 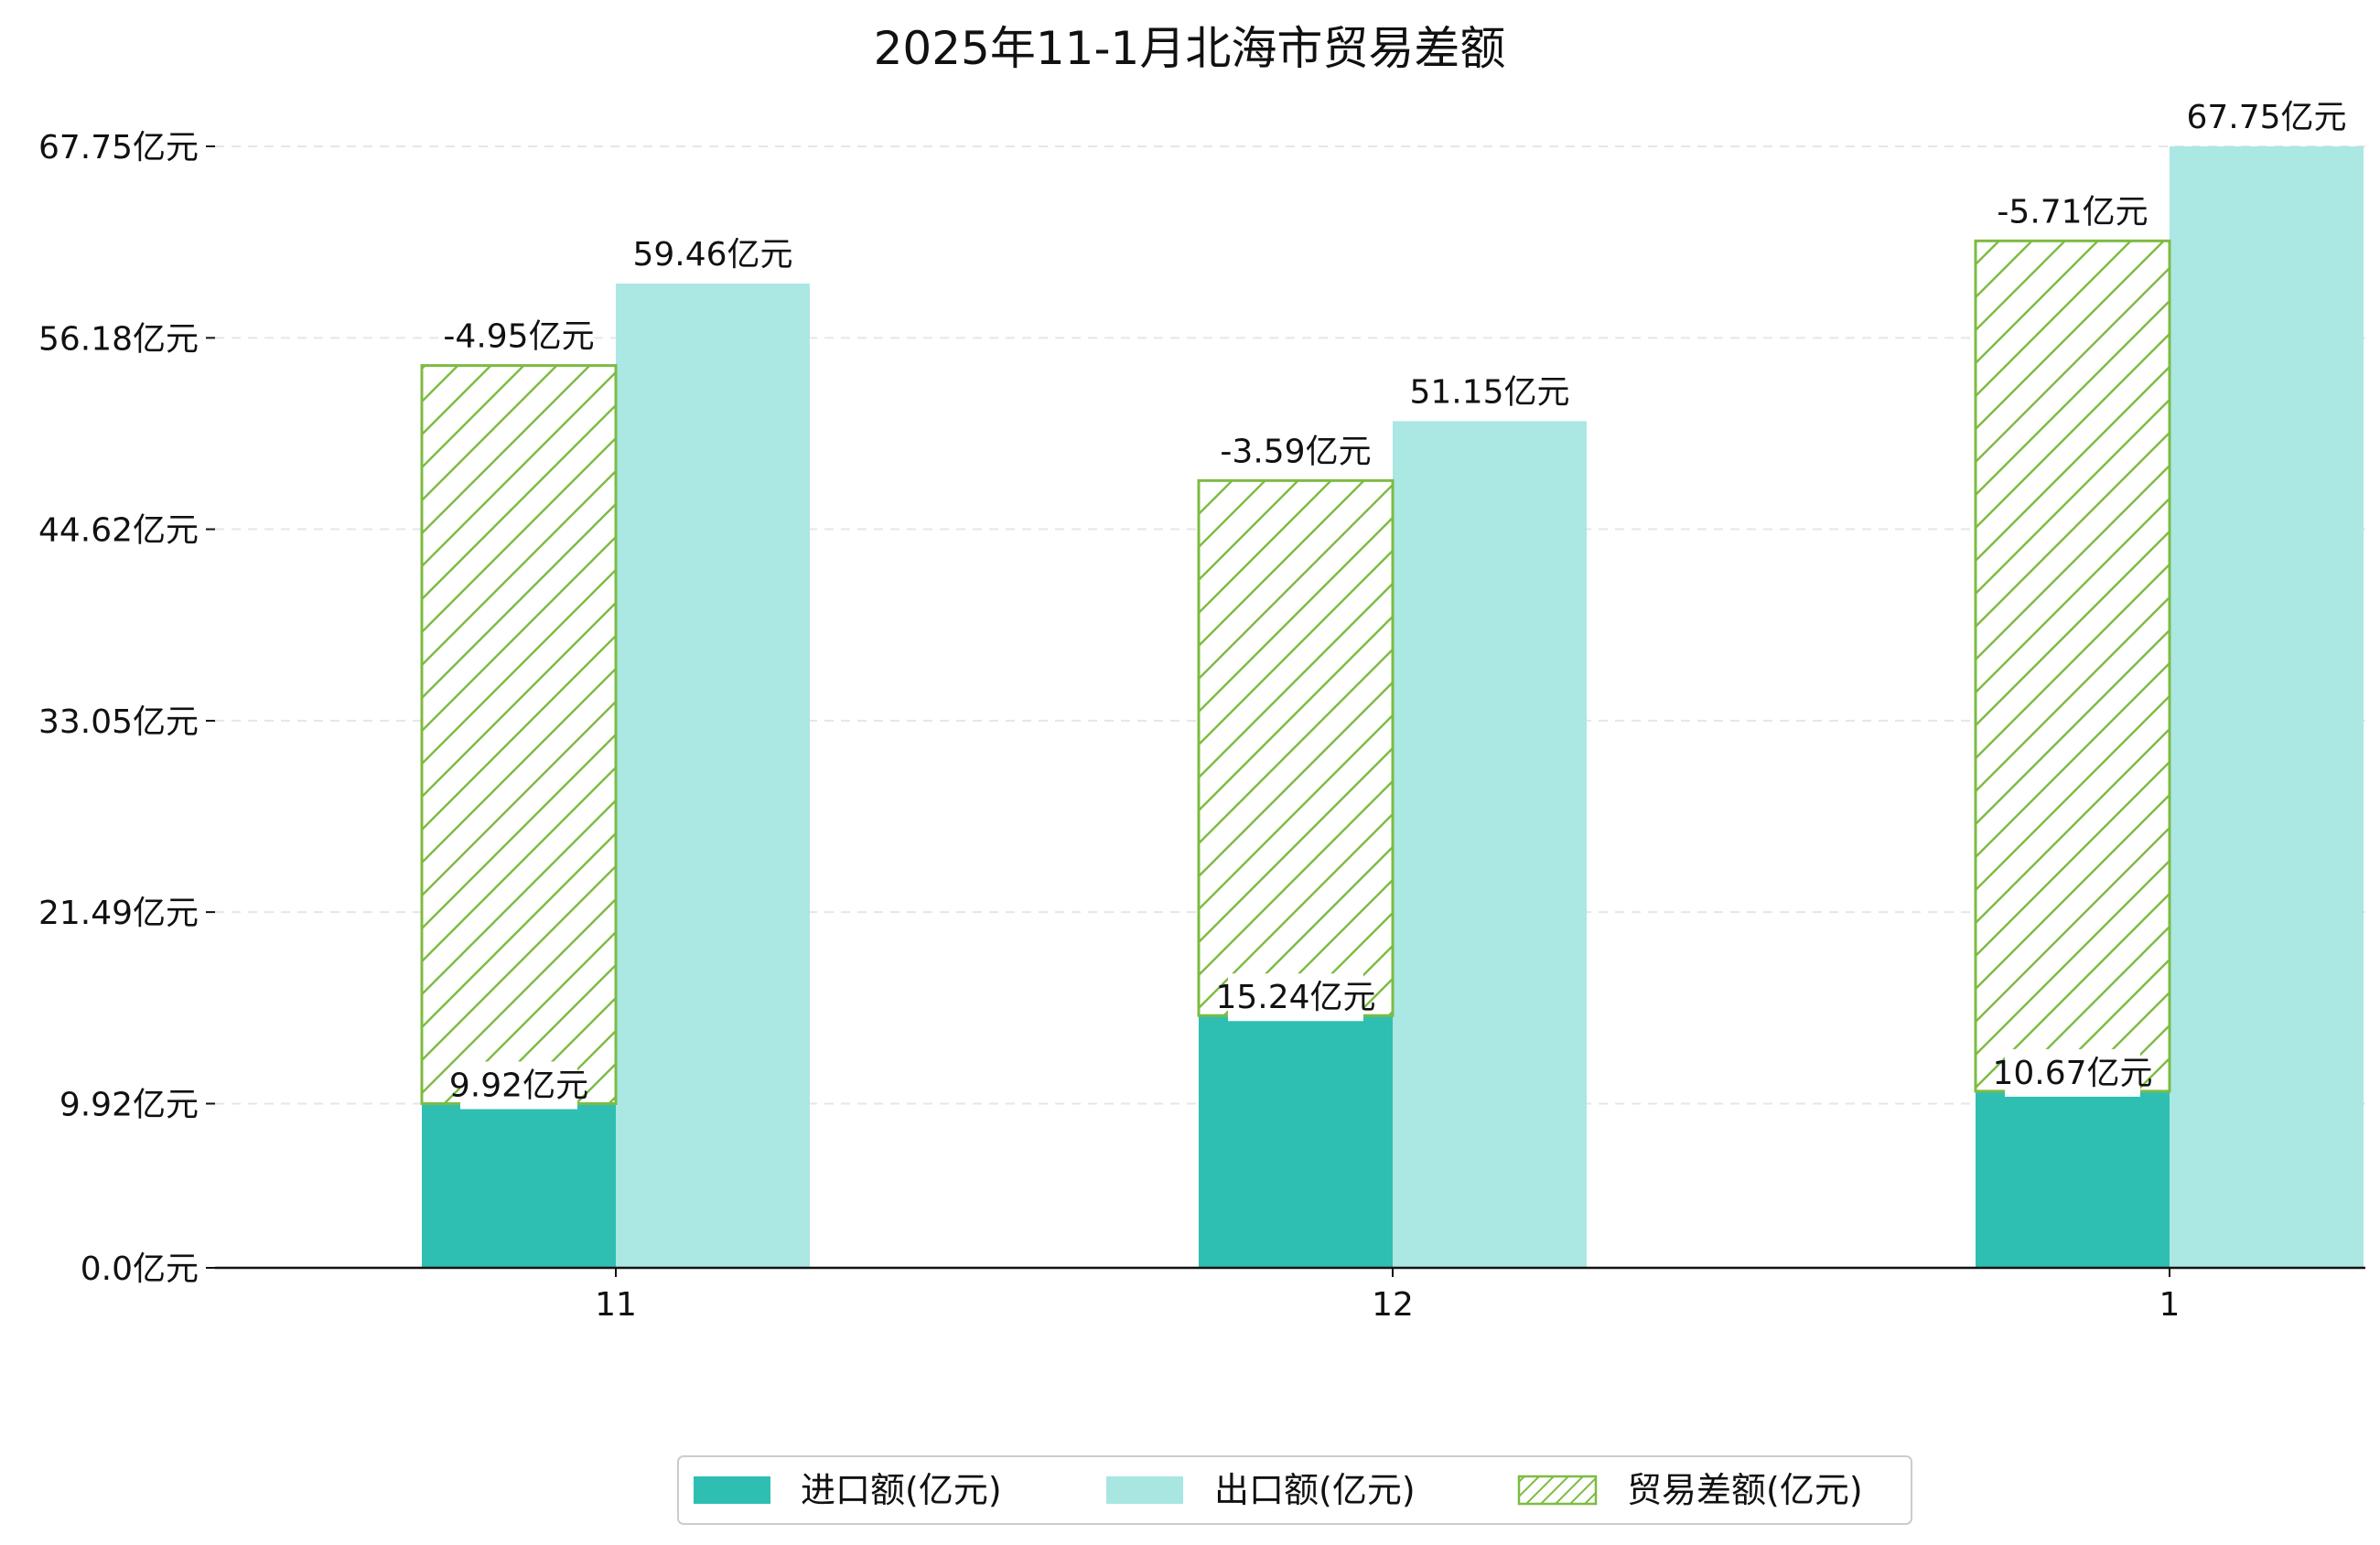 I want to click on data-label: -3.59亿元, so click(x=1295, y=451).